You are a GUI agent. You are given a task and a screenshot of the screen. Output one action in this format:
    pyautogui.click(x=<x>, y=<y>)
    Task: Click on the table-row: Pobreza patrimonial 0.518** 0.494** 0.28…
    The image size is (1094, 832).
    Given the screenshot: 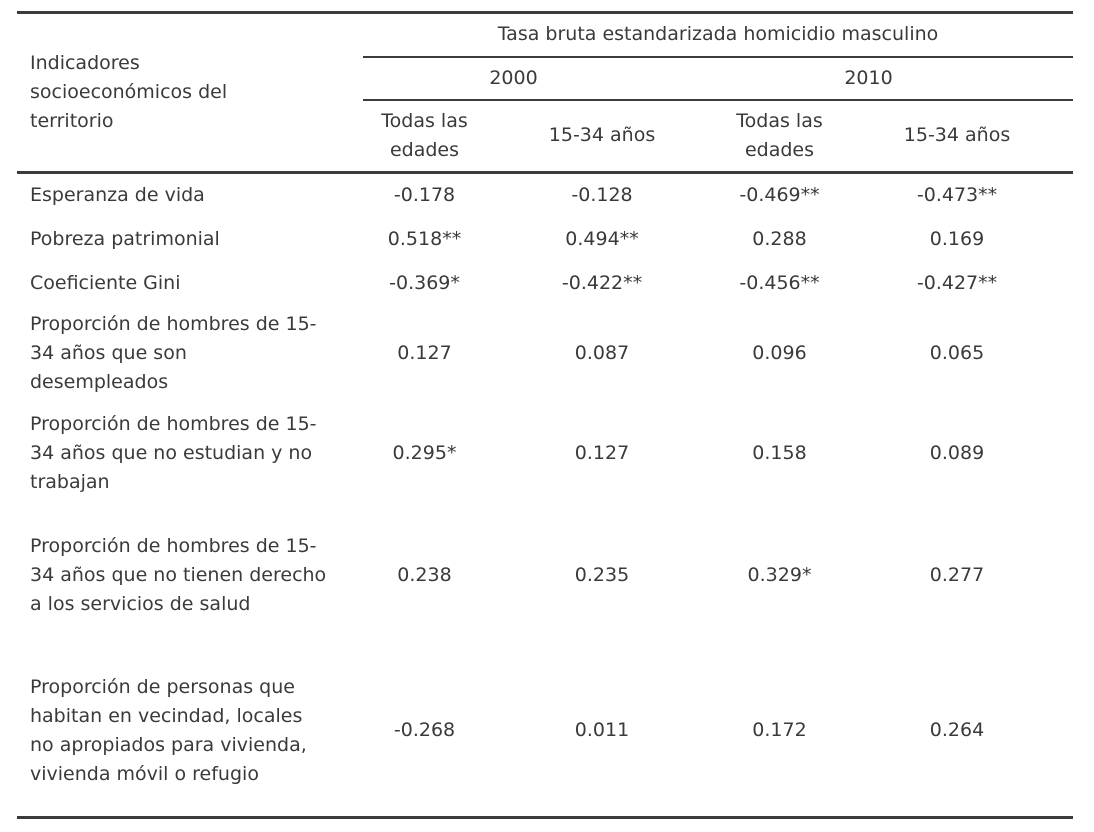 What is the action you would take?
    pyautogui.click(x=545, y=240)
    